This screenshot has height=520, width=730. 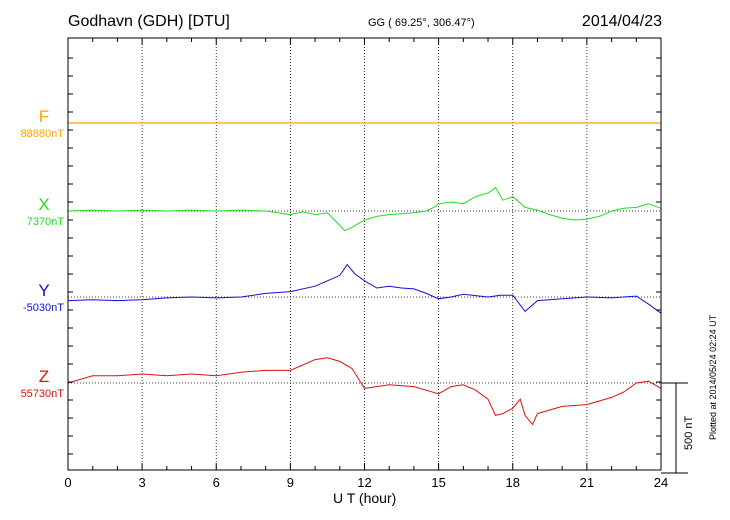 I want to click on x-tick-label: 24, so click(x=661, y=482).